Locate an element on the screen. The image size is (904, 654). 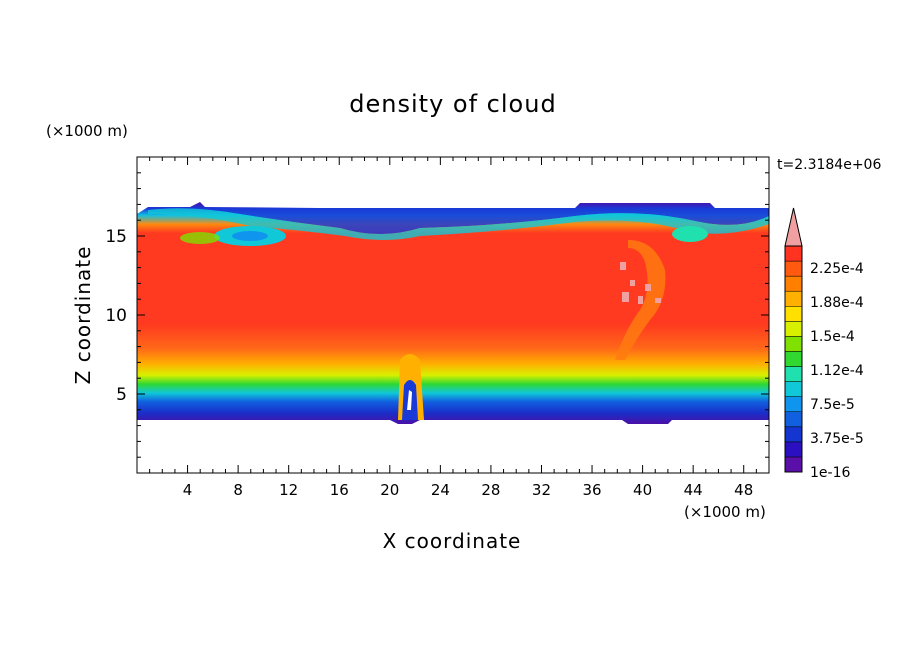
colorbar-label: 1.5e-4 is located at coordinates (832, 337).